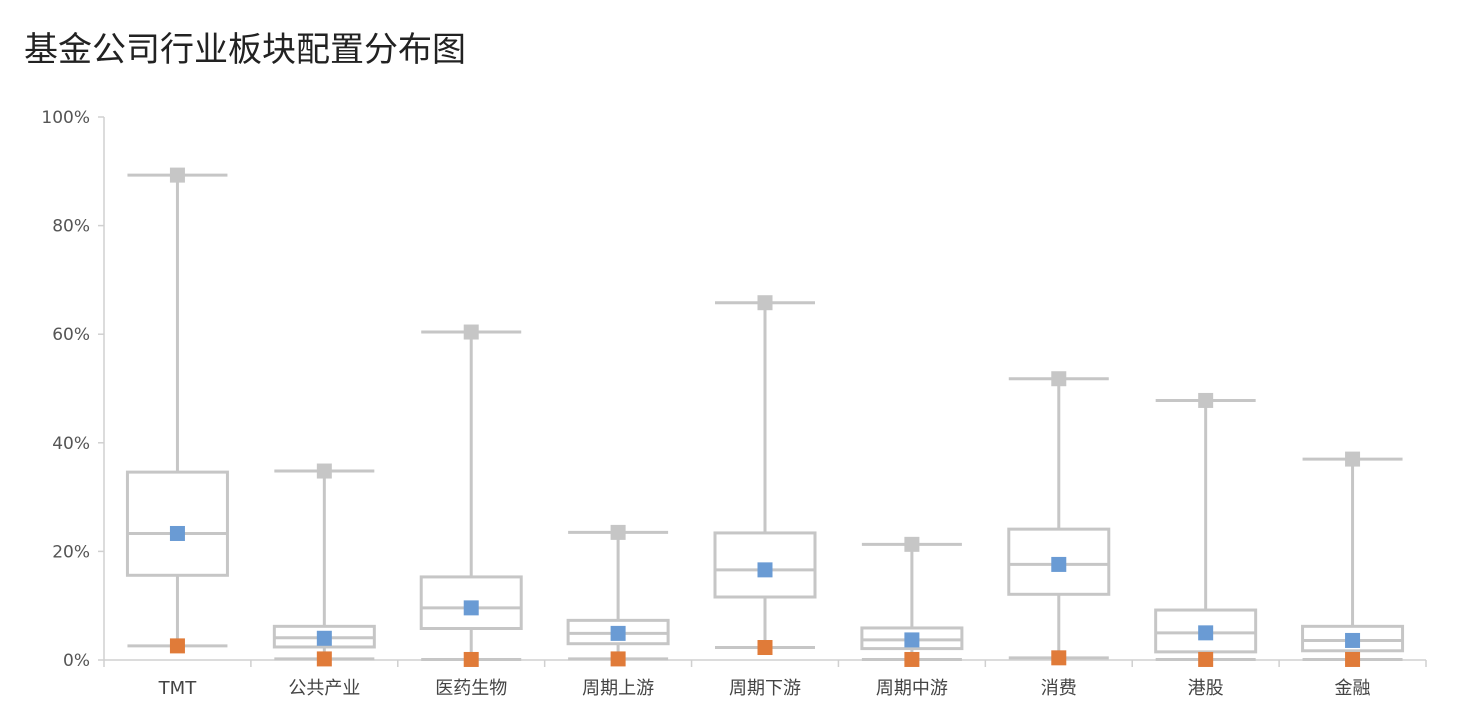 Image resolution: width=1466 pixels, height=726 pixels. What do you see at coordinates (71, 335) in the screenshot?
I see `y-tick-label: 60%` at bounding box center [71, 335].